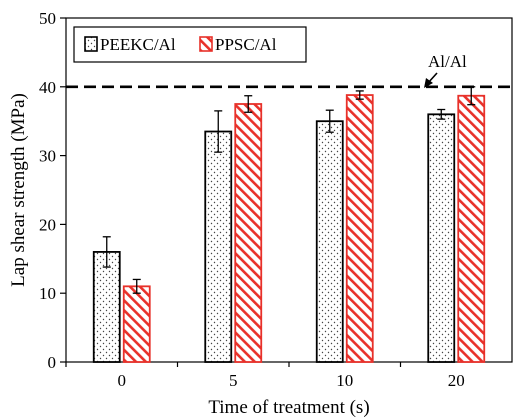 The image size is (518, 418). Describe the element at coordinates (206, 44) in the screenshot. I see `legend-swatch-ppsc-al` at that location.